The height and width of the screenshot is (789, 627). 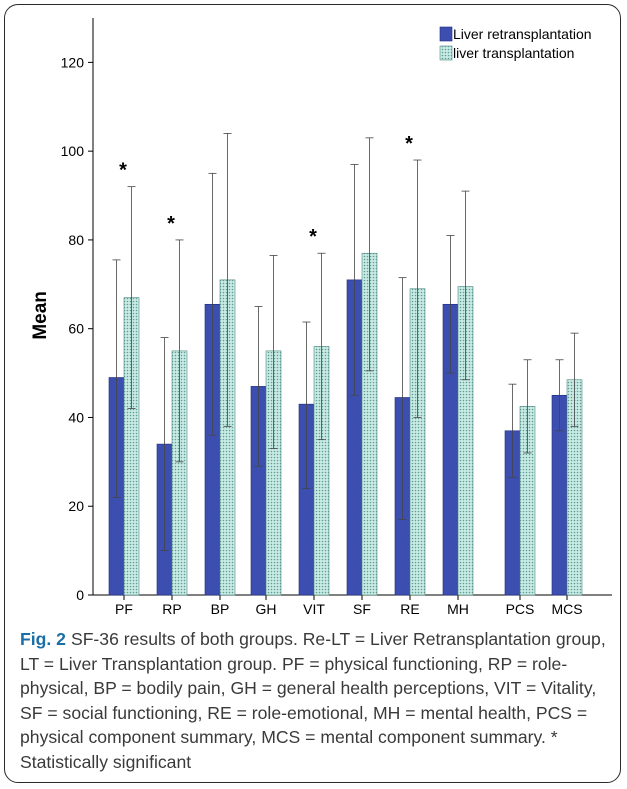 What do you see at coordinates (520, 609) in the screenshot?
I see `x-tick-label: PCS` at bounding box center [520, 609].